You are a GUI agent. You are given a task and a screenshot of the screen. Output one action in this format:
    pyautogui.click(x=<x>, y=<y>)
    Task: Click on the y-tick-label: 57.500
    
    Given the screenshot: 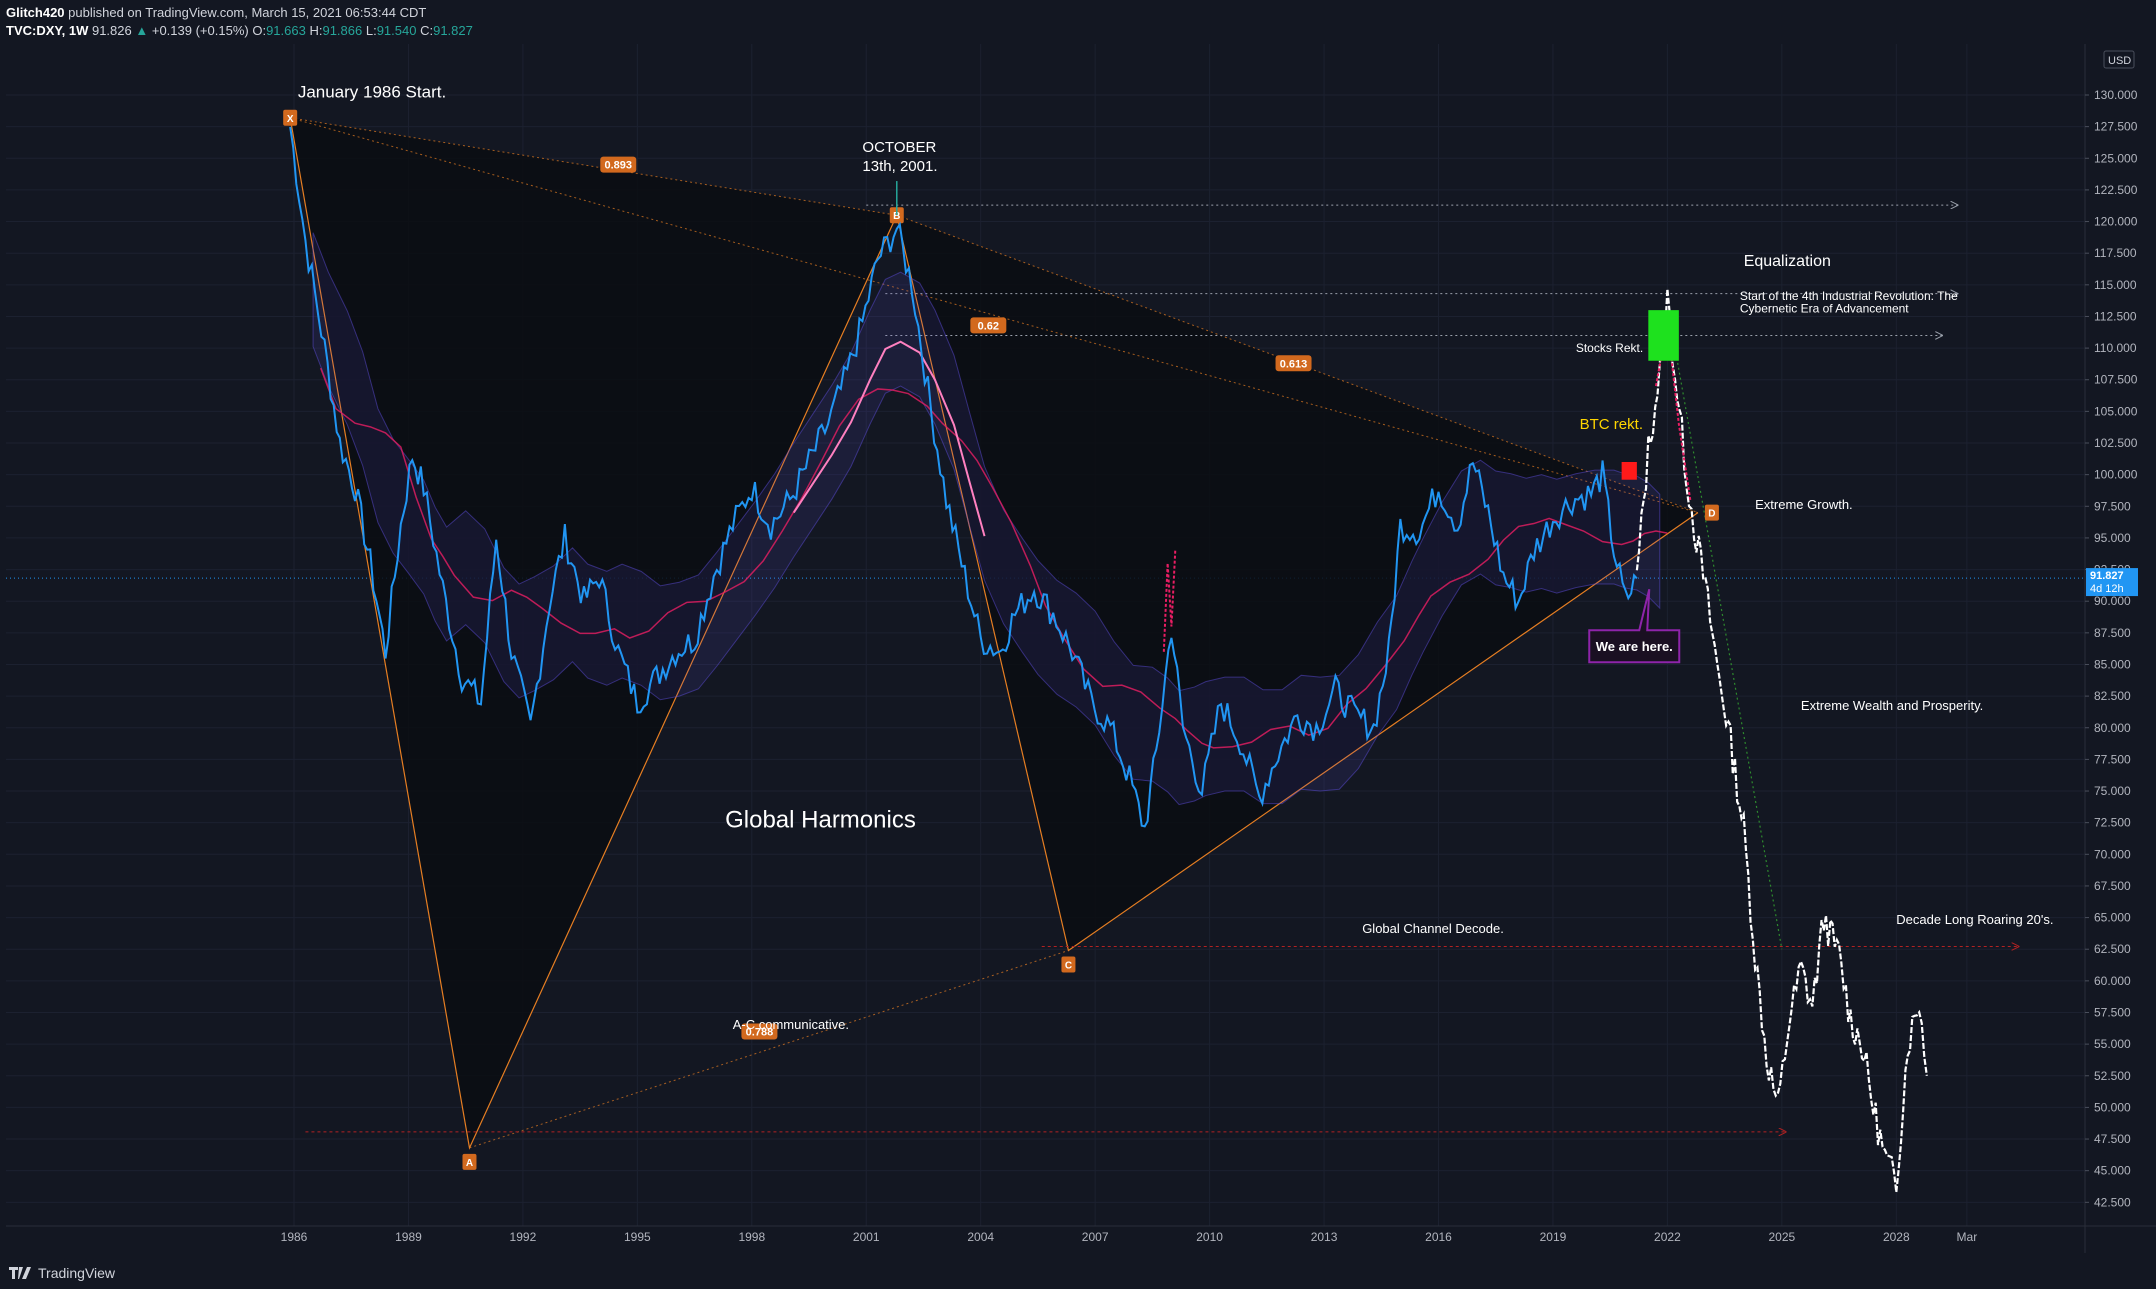 What is the action you would take?
    pyautogui.click(x=2112, y=1012)
    